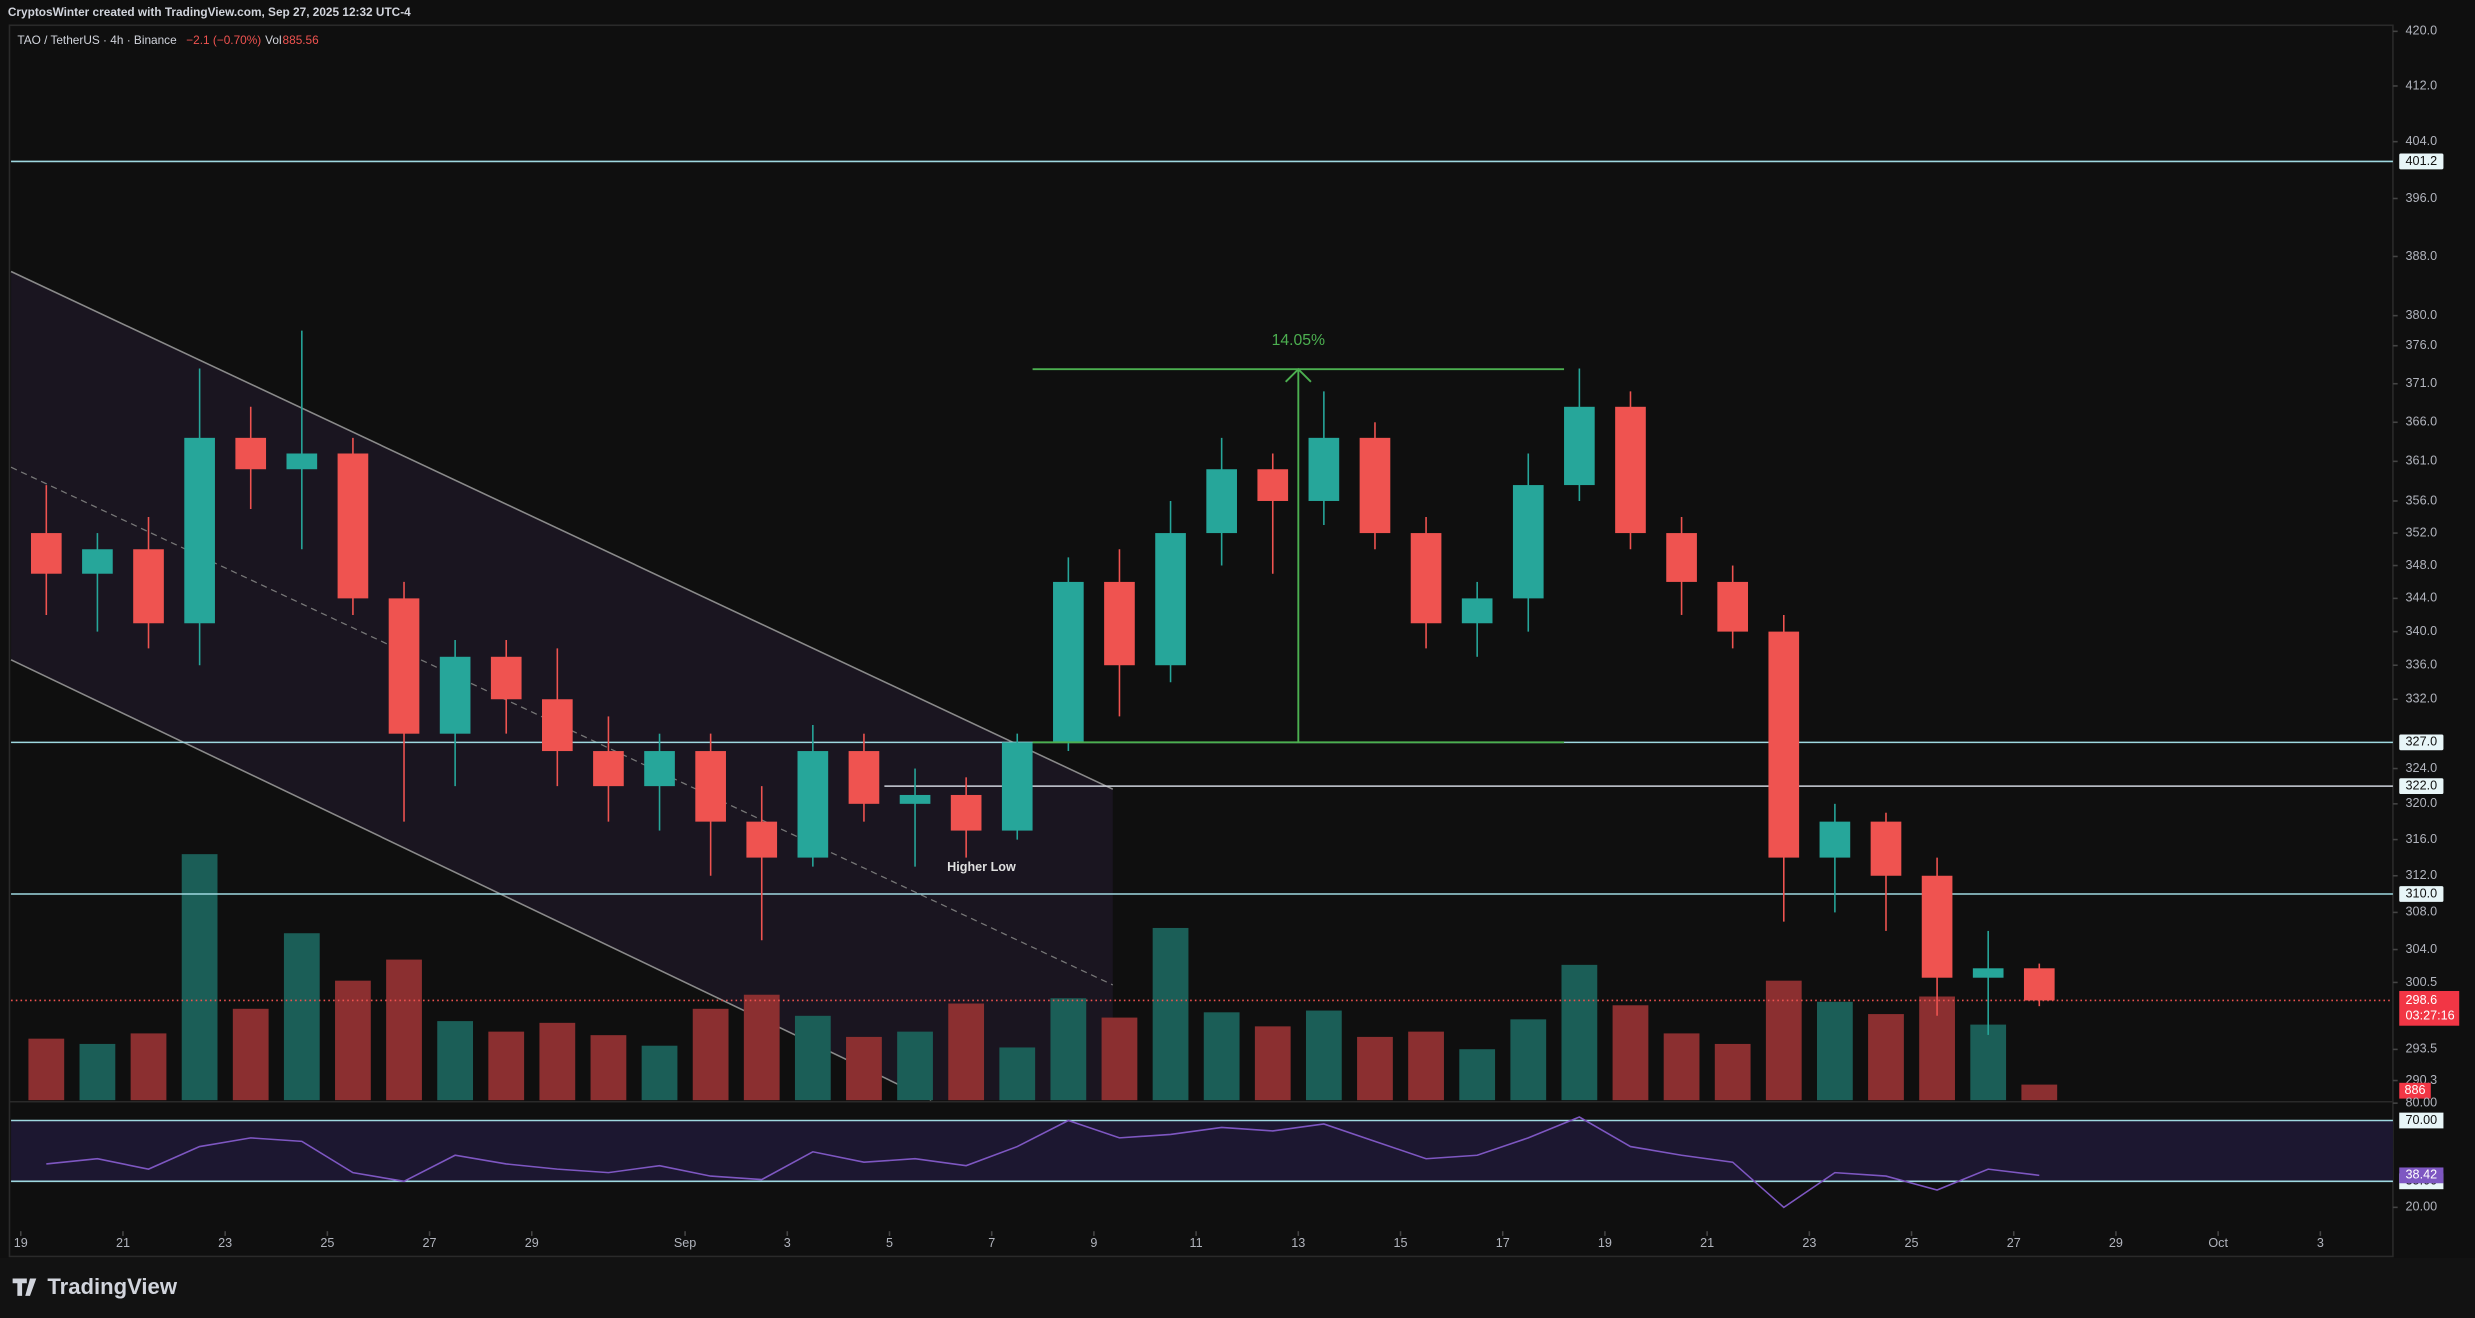 This screenshot has height=1318, width=2475. What do you see at coordinates (2422, 982) in the screenshot?
I see `y-tick-label: 300.5` at bounding box center [2422, 982].